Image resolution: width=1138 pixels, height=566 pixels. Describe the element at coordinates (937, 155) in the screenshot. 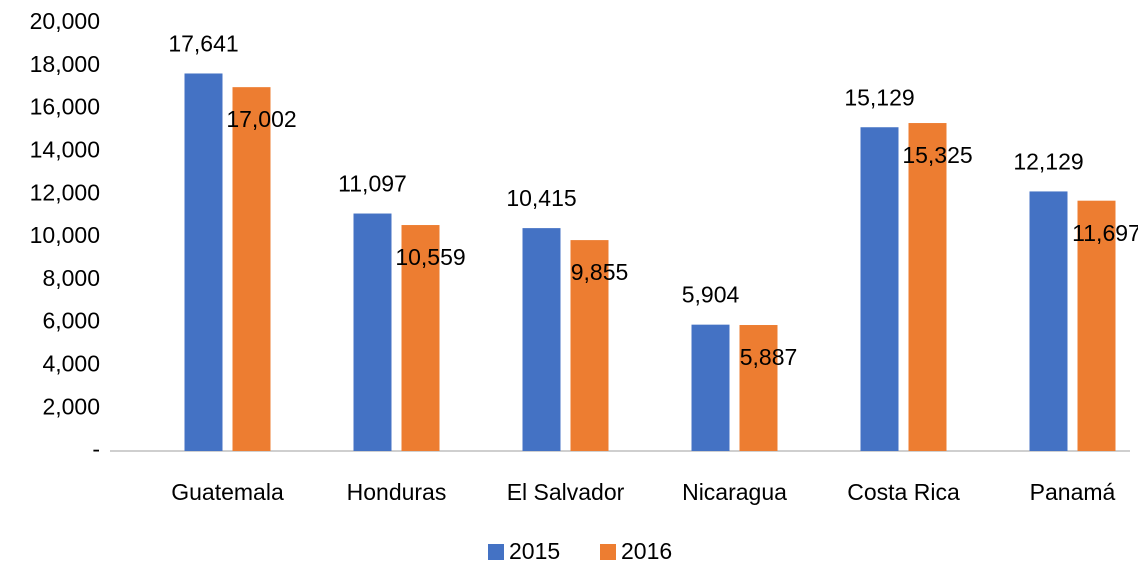

I see `data-label: 15,325` at that location.